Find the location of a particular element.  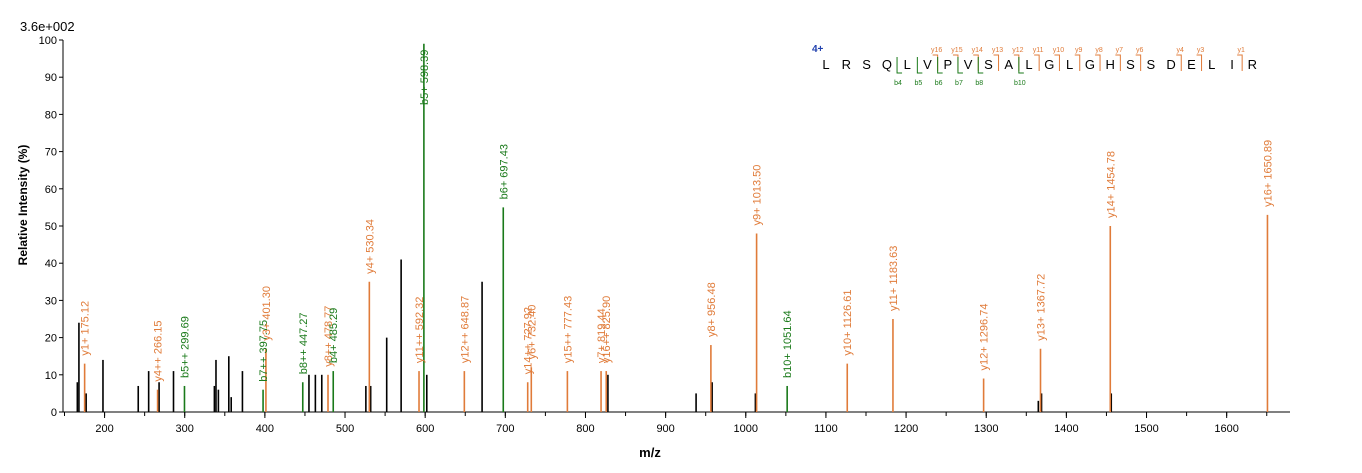

sequence-residue: D is located at coordinates (1170, 64).